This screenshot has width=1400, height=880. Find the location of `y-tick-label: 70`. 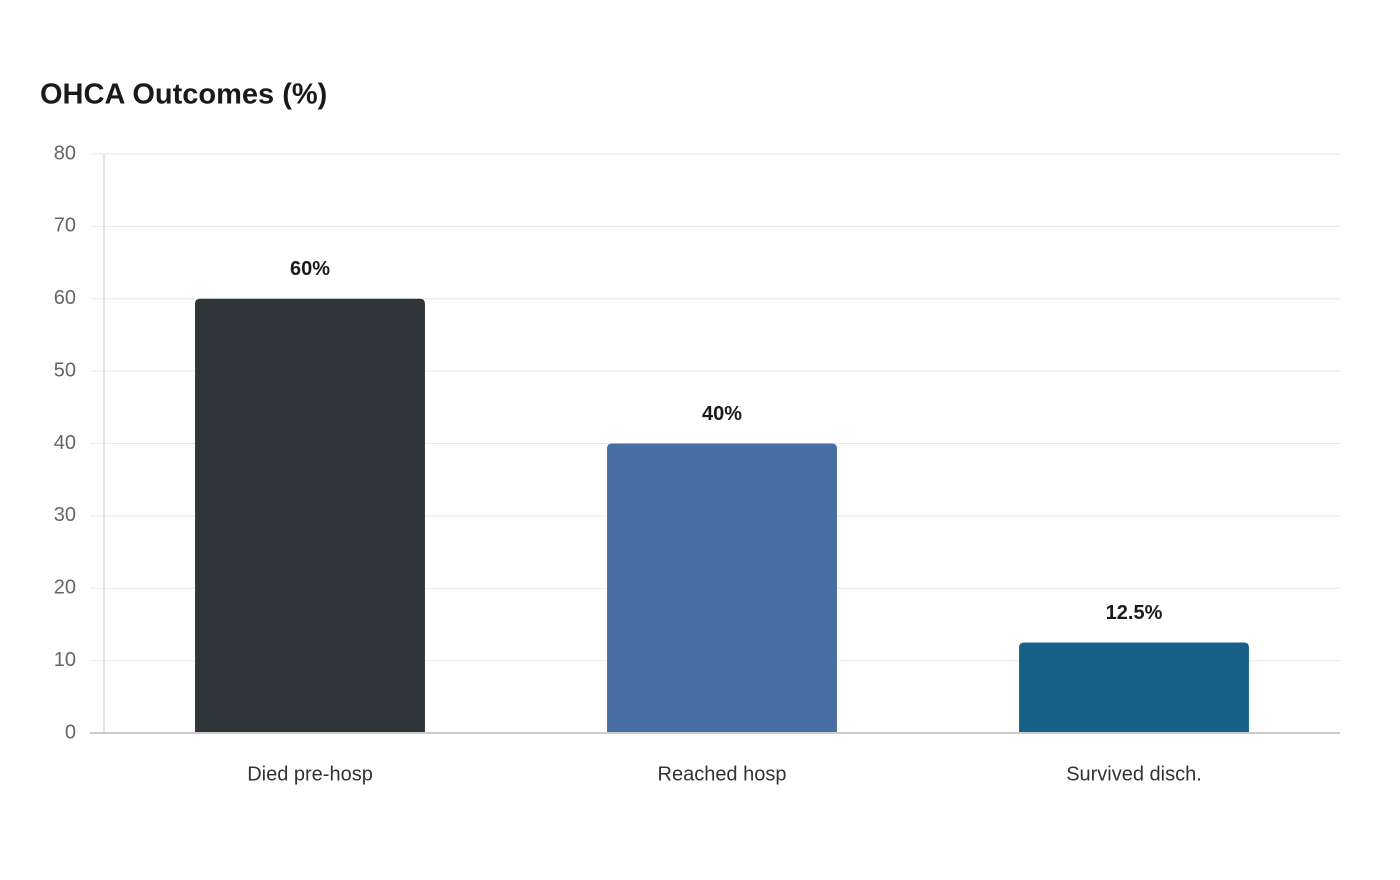

y-tick-label: 70 is located at coordinates (65, 226).